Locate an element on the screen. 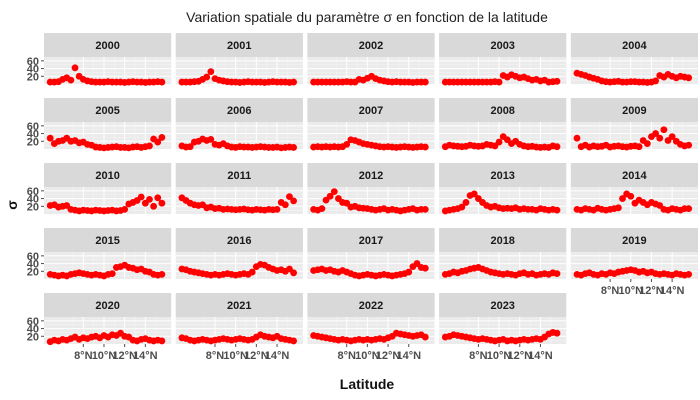 The height and width of the screenshot is (400, 700). facet-panel-2007: 2007 is located at coordinates (371, 124).